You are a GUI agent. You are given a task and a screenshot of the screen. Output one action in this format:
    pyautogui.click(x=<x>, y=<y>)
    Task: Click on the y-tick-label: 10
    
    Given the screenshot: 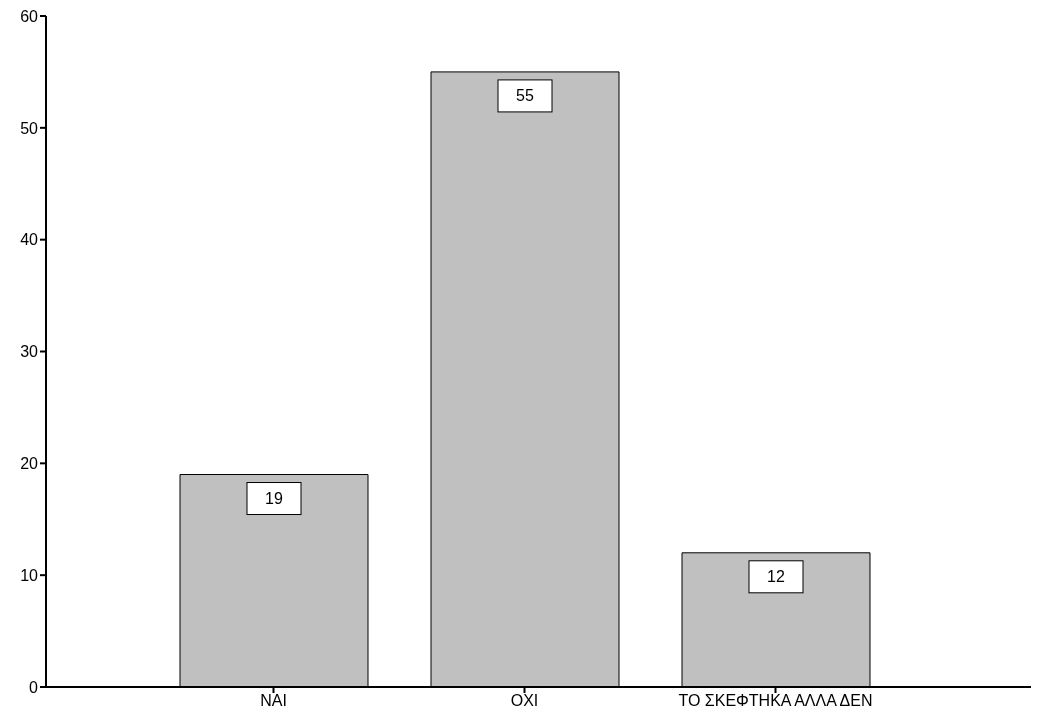 What is the action you would take?
    pyautogui.click(x=29, y=575)
    